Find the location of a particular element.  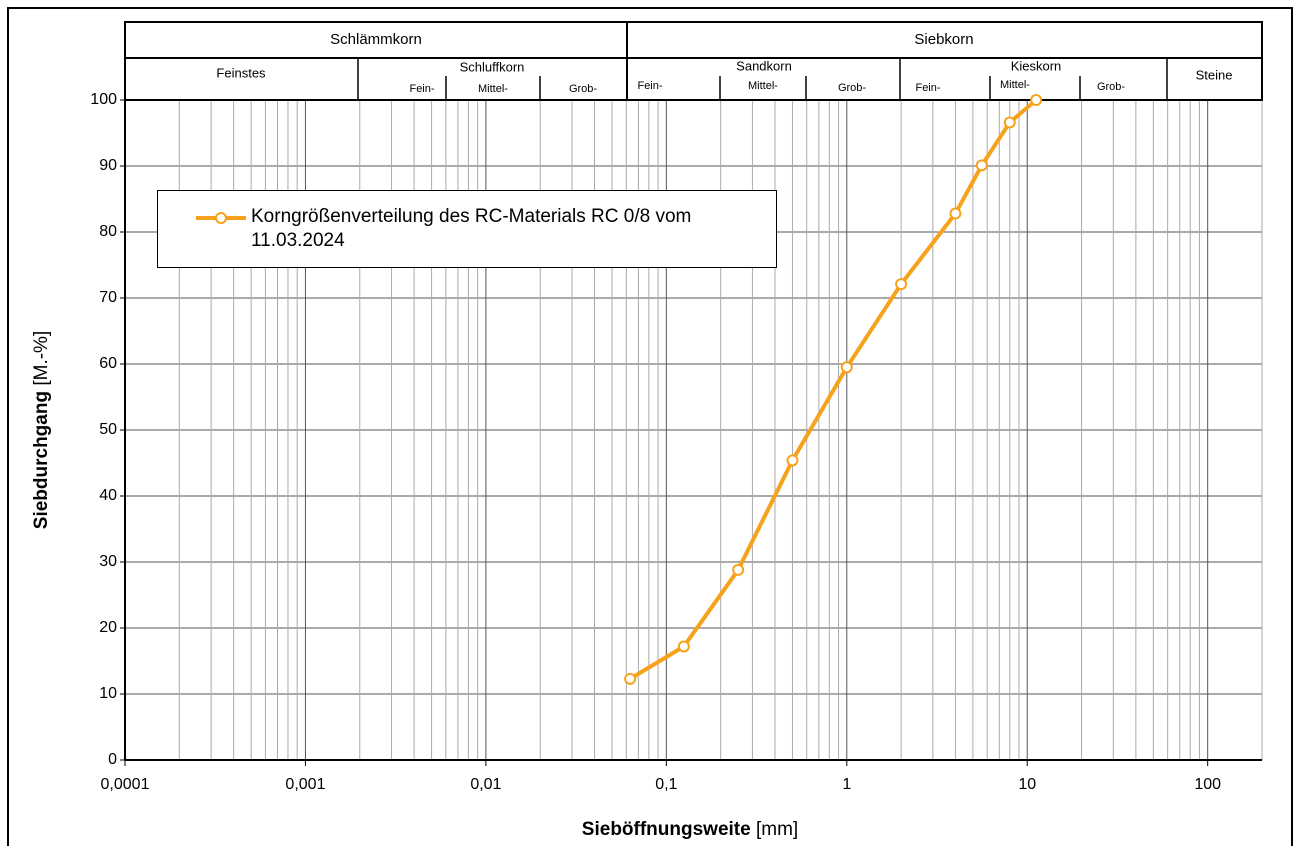

y-unit: [M.-%] is located at coordinates (41, 358).